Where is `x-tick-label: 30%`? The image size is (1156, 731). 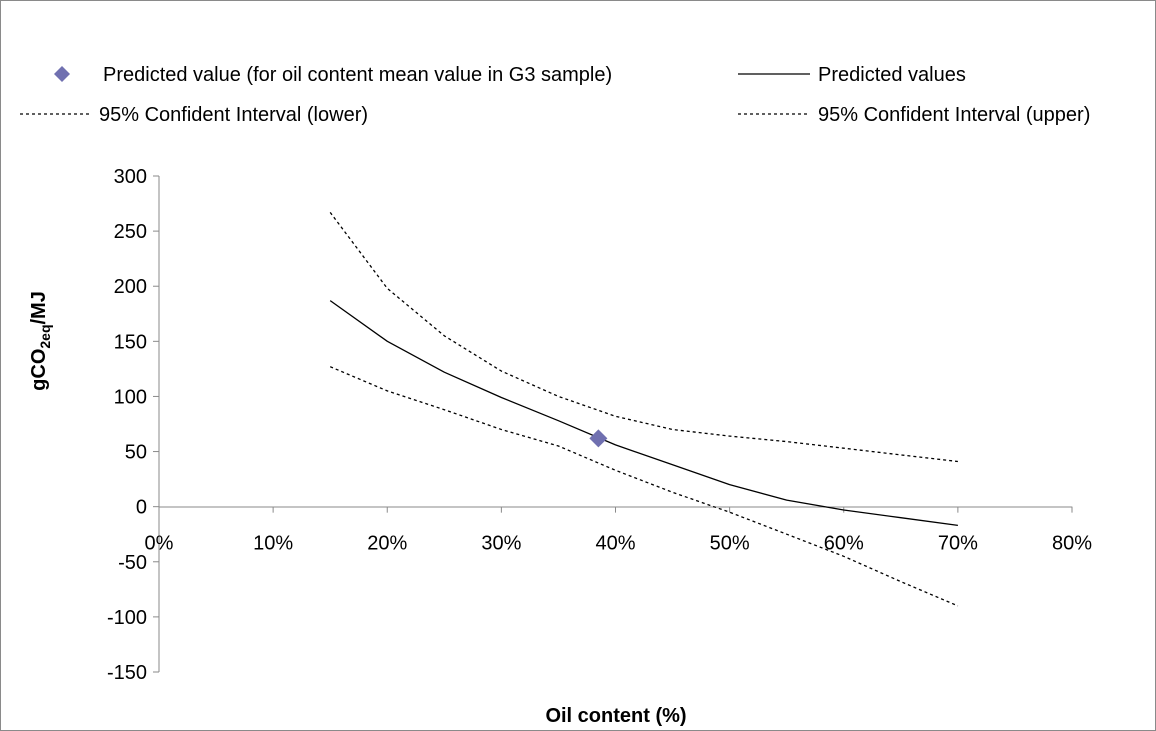
x-tick-label: 30% is located at coordinates (501, 544).